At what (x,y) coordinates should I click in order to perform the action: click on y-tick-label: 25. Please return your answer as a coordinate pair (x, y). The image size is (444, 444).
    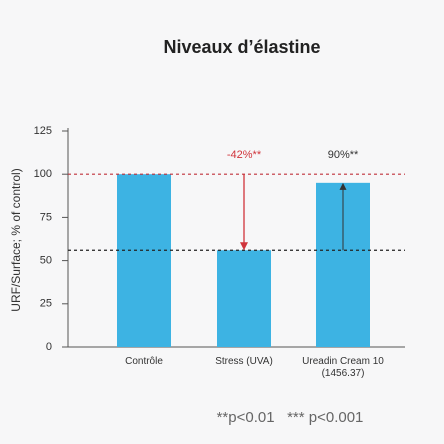
    Looking at the image, I should click on (46, 304).